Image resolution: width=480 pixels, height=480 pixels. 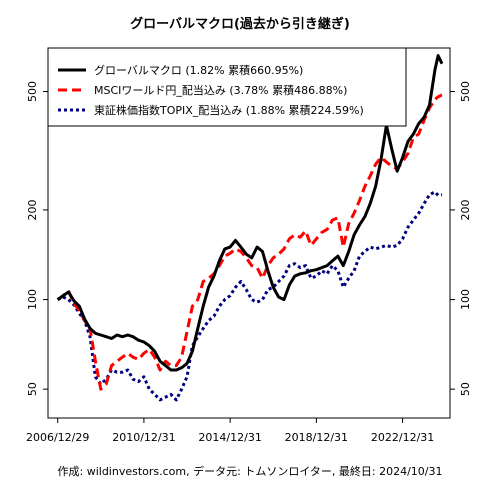 What do you see at coordinates (32, 91) in the screenshot?
I see `y-tick-label-left: 500` at bounding box center [32, 91].